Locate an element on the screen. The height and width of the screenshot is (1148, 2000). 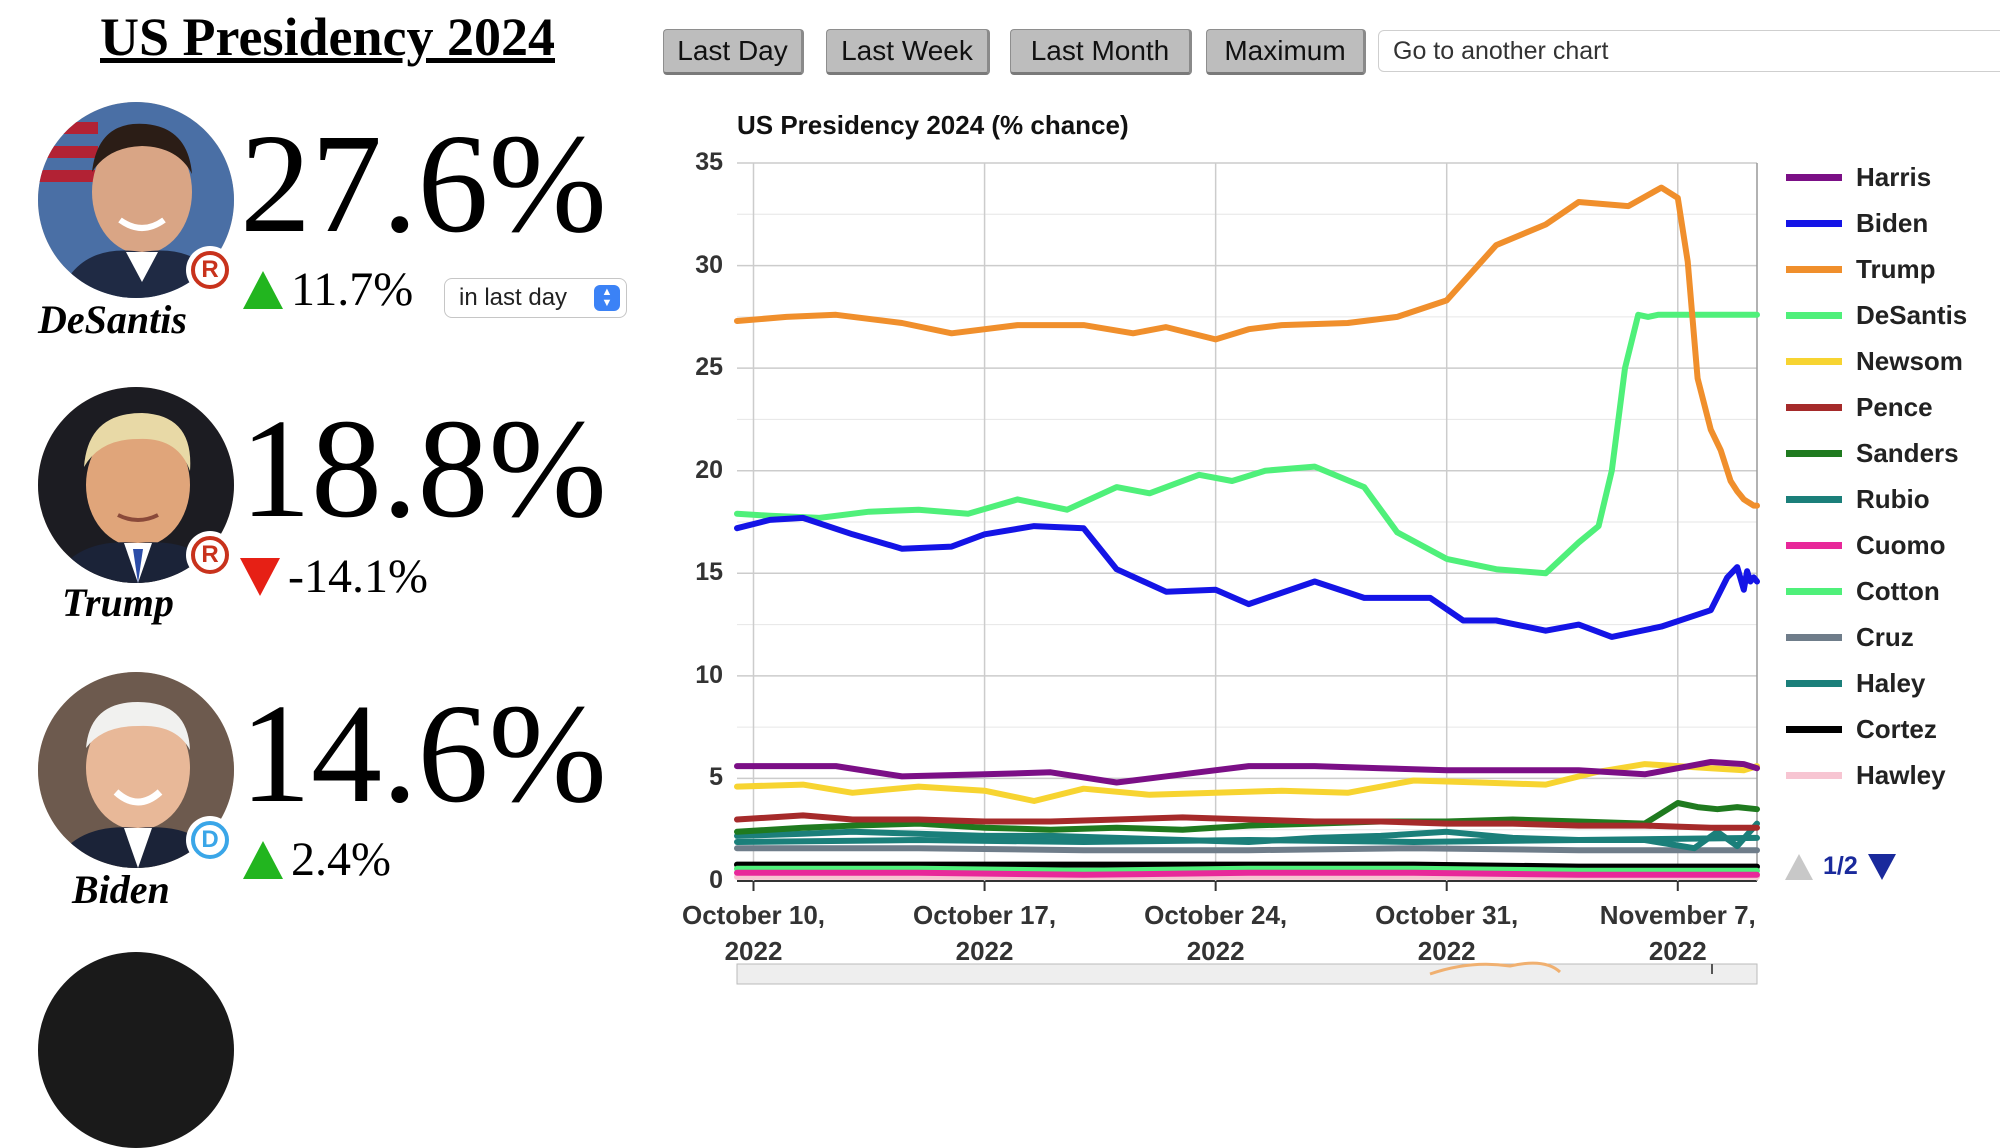
legend-item: Sanders is located at coordinates (1872, 453).